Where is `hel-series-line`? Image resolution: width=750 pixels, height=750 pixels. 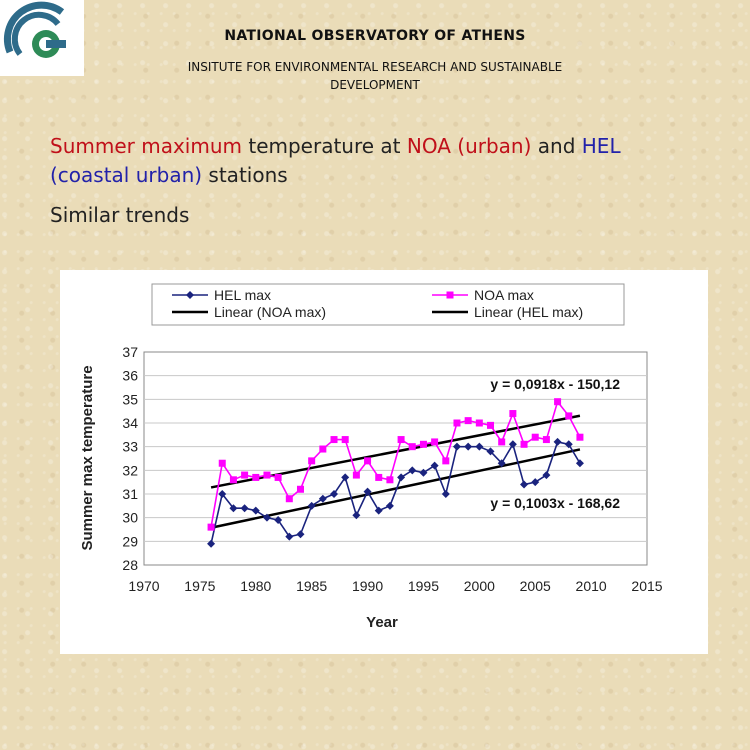 hel-series-line is located at coordinates (395, 492).